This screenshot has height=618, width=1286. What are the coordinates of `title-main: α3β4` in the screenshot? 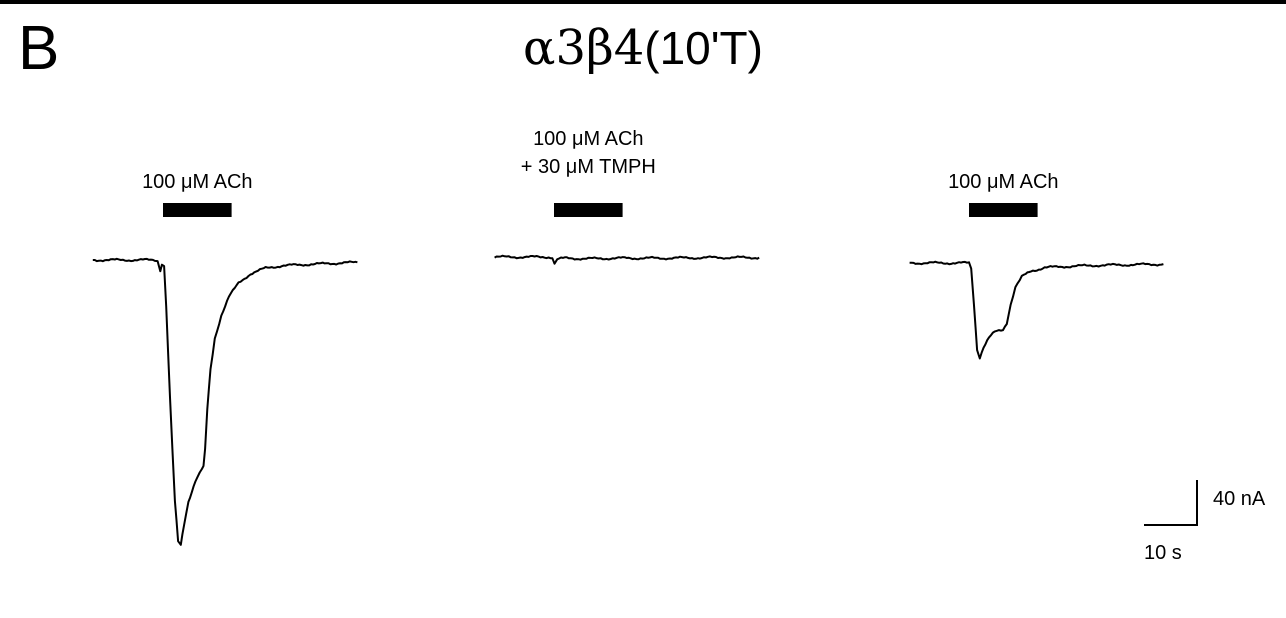 It's located at (584, 48).